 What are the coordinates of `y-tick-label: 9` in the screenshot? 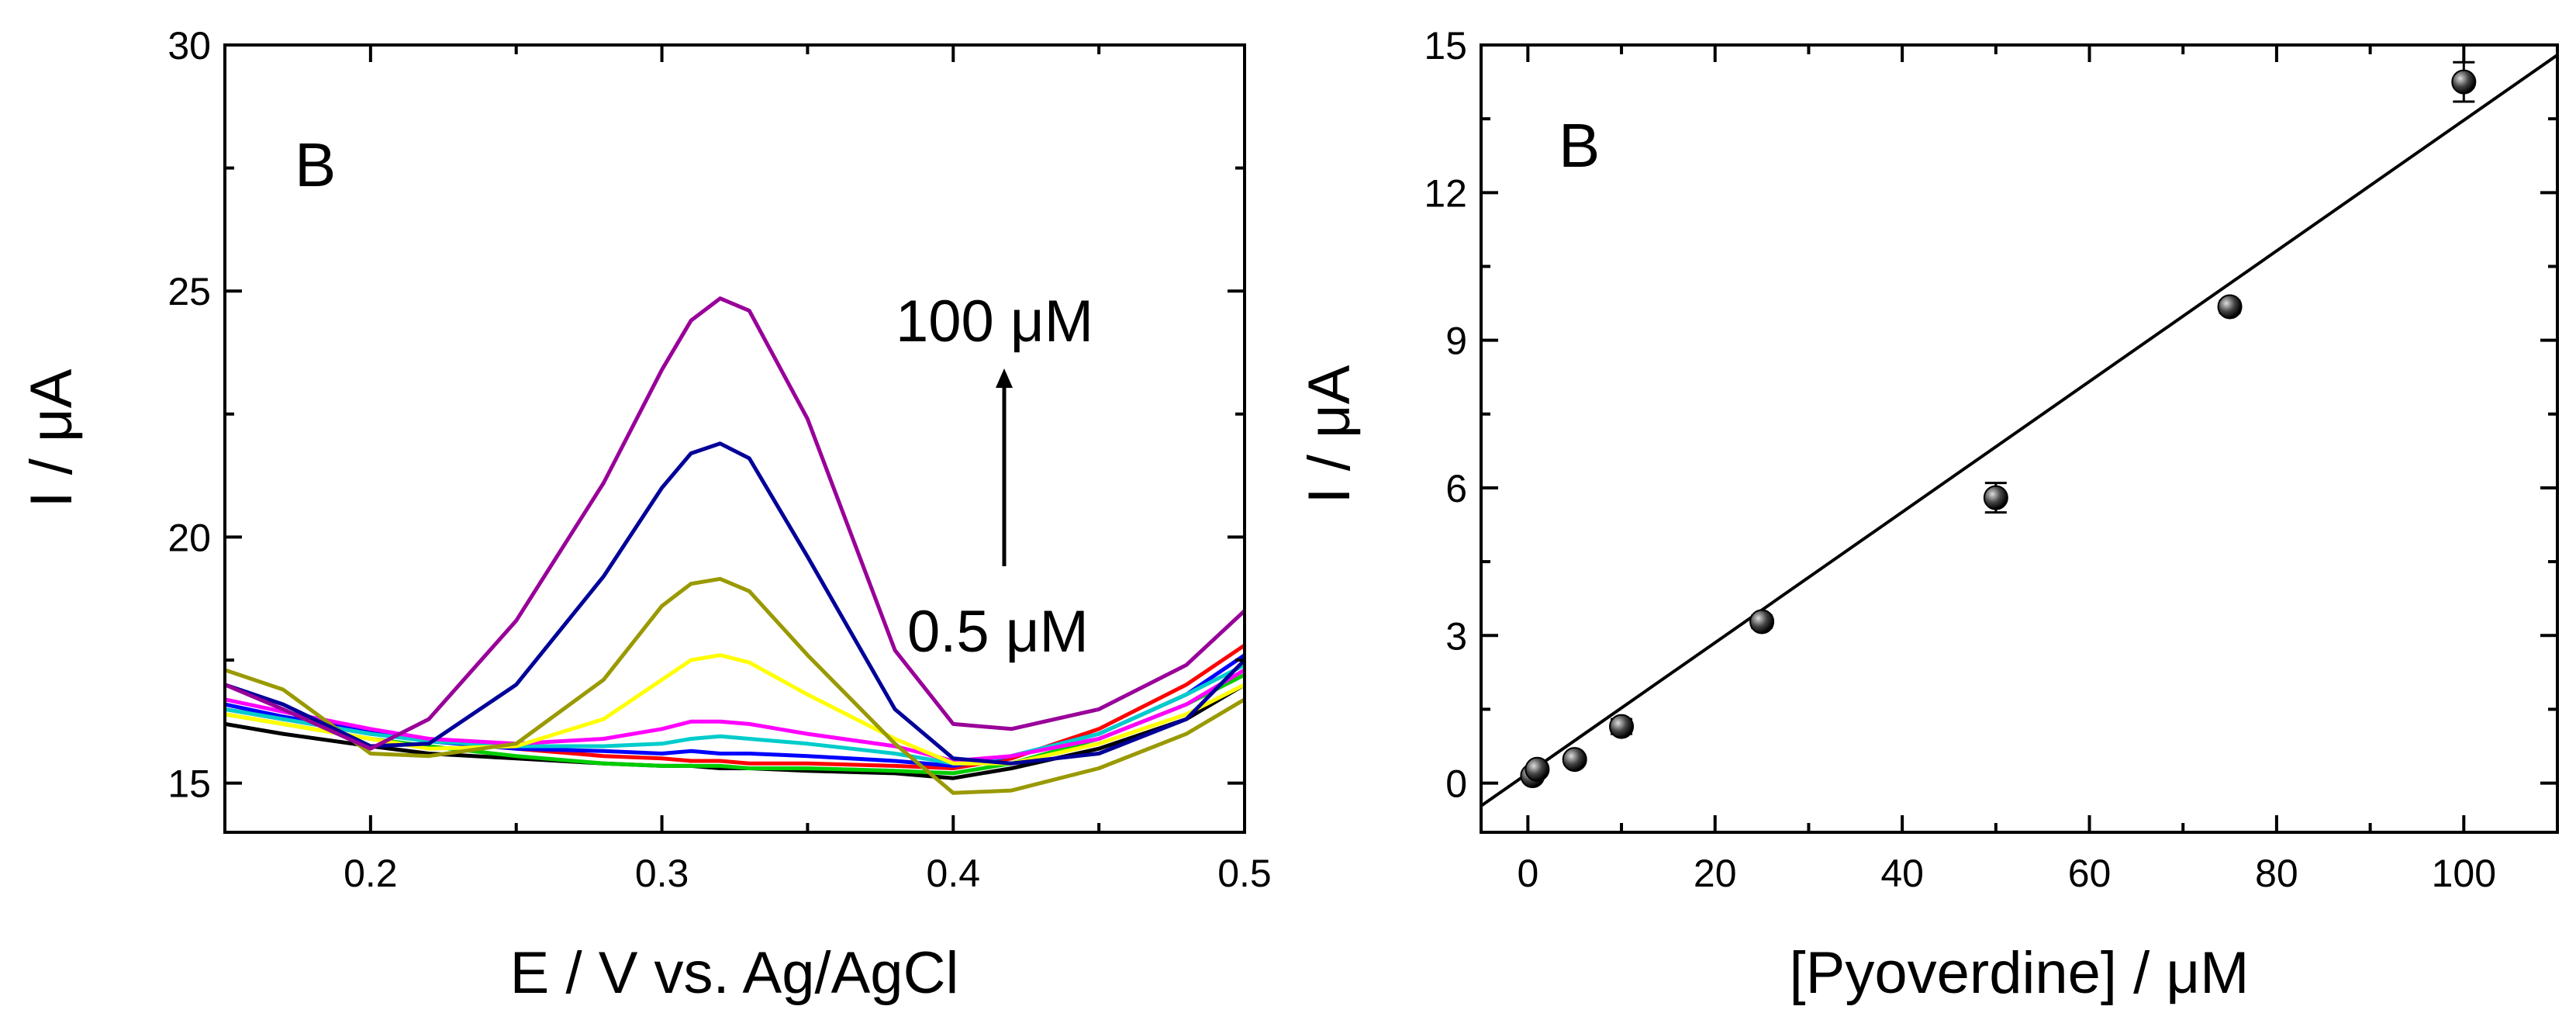 It's located at (1456, 341).